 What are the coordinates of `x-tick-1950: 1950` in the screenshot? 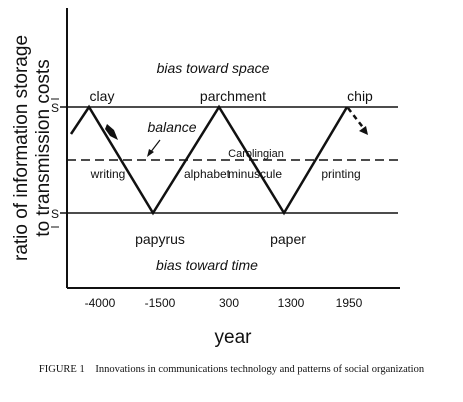 It's located at (349, 303).